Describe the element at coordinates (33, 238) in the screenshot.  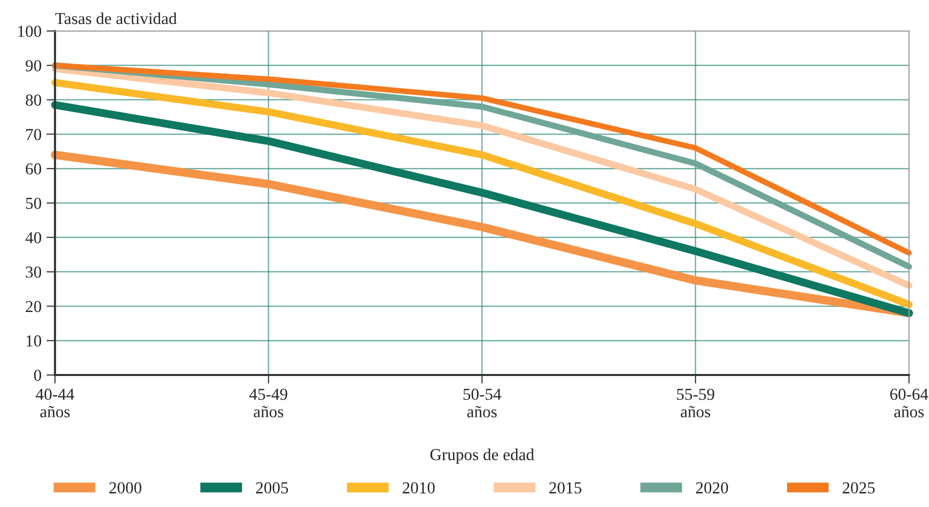
I see `y-tick-label: 40` at that location.